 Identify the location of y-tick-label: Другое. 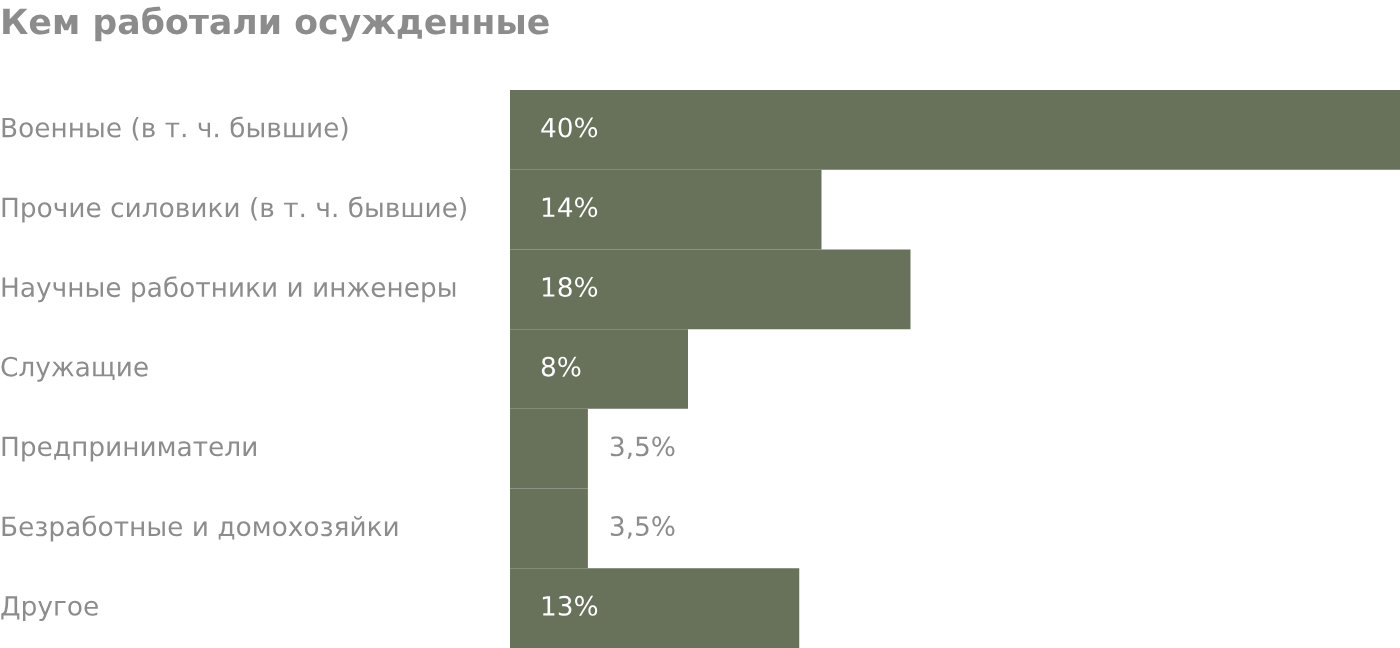
(49, 608).